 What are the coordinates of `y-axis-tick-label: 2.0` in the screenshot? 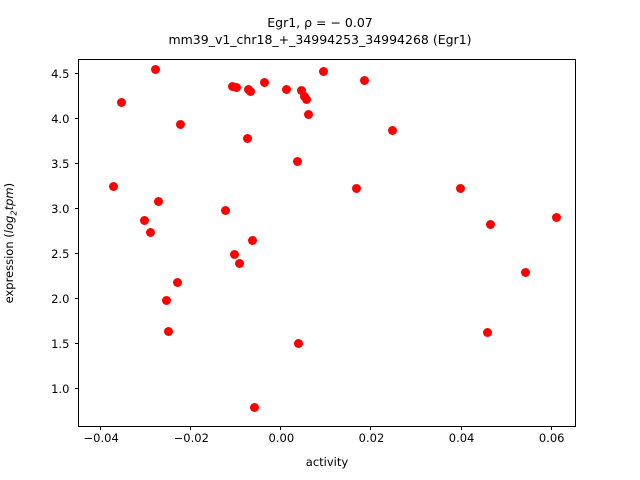 It's located at (60, 298).